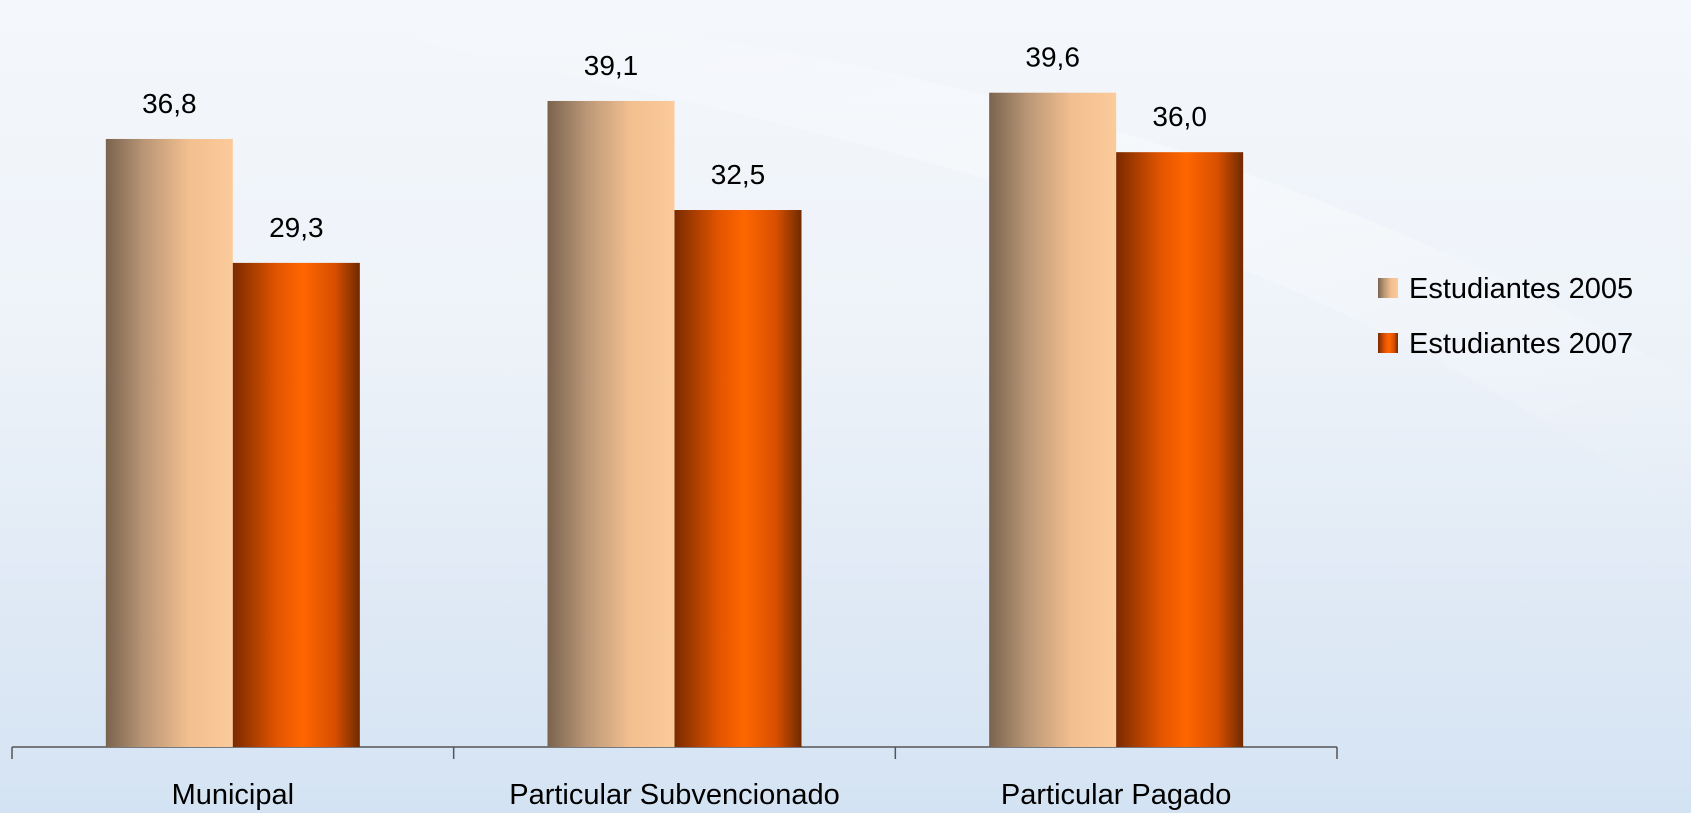 This screenshot has width=1691, height=813. I want to click on legend-label: Estudiantes 2007, so click(1521, 344).